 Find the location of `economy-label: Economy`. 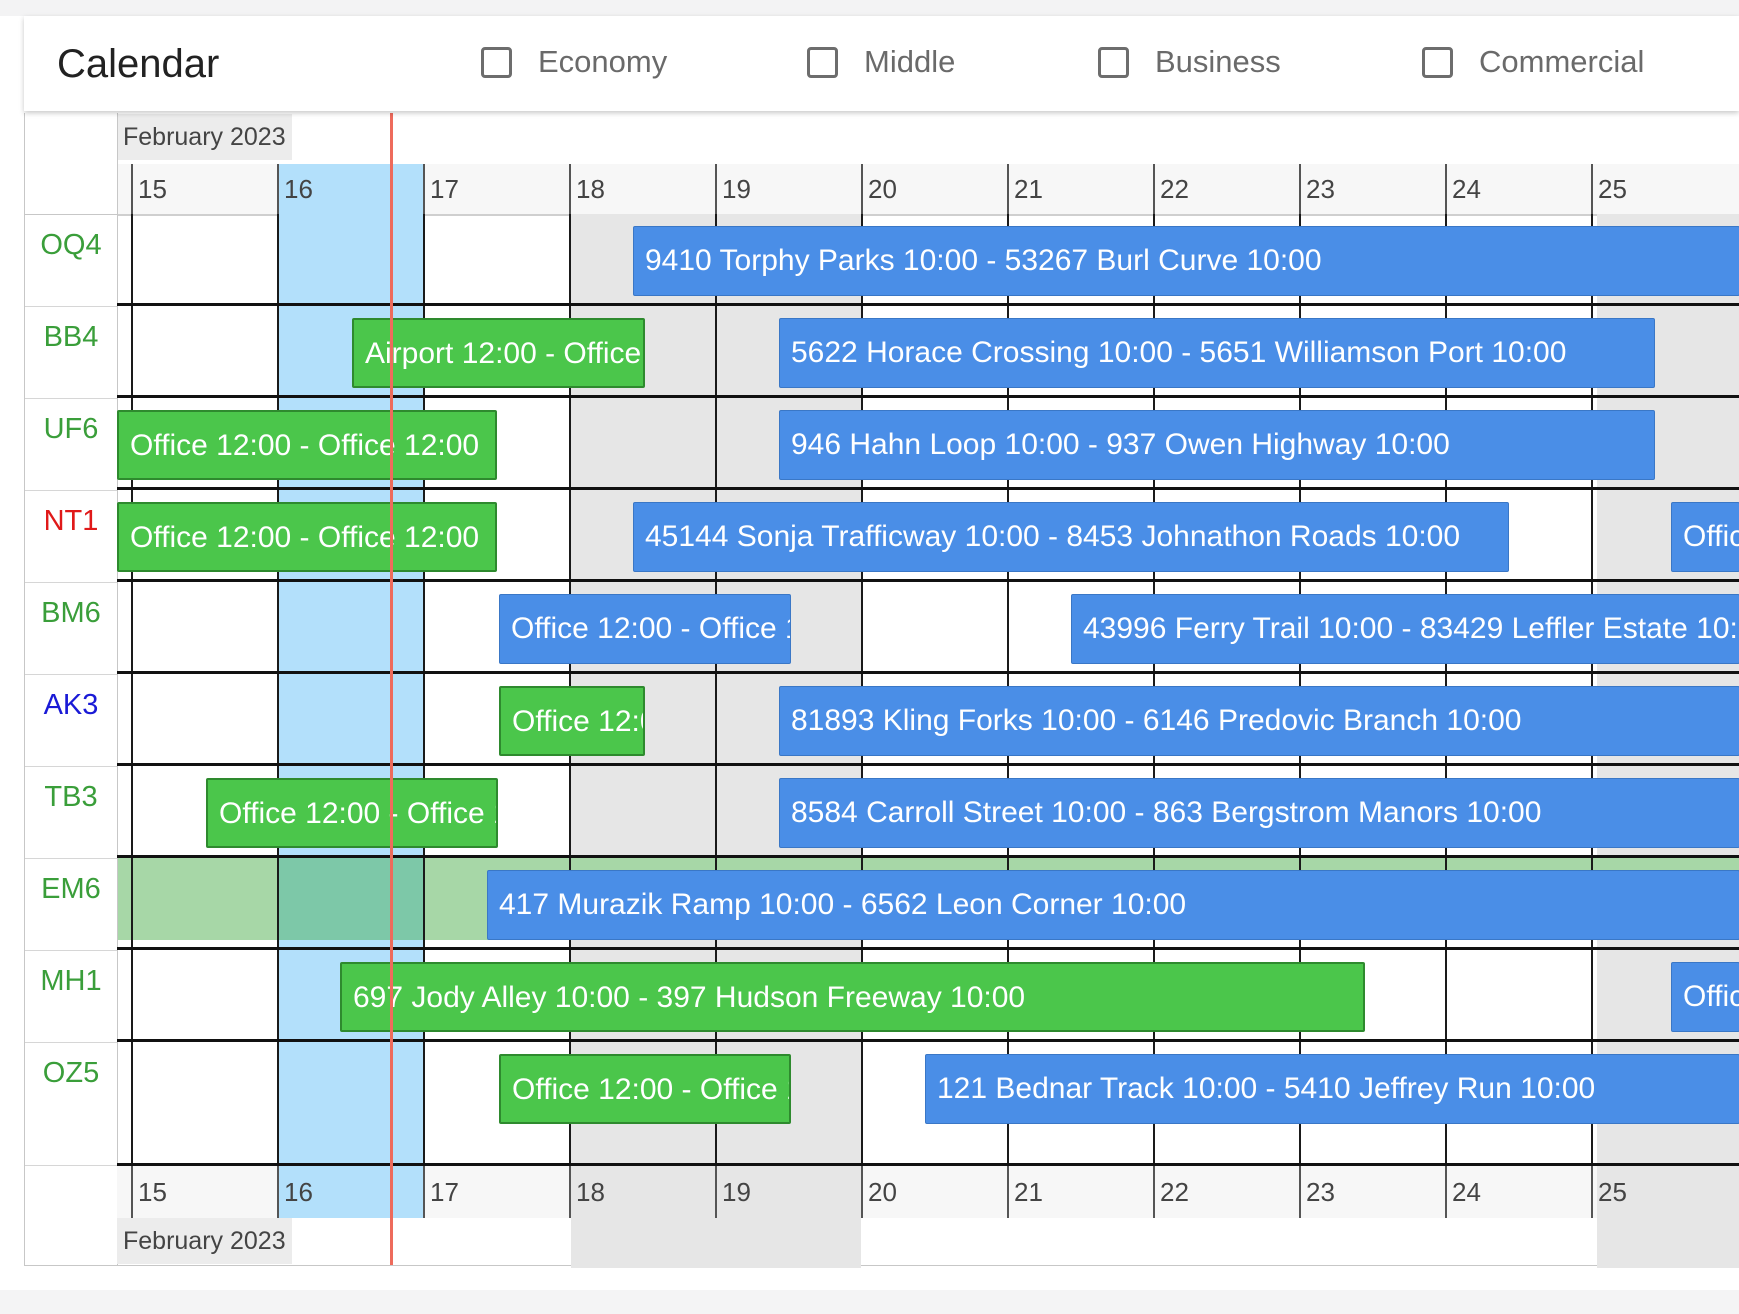

economy-label: Economy is located at coordinates (603, 61).